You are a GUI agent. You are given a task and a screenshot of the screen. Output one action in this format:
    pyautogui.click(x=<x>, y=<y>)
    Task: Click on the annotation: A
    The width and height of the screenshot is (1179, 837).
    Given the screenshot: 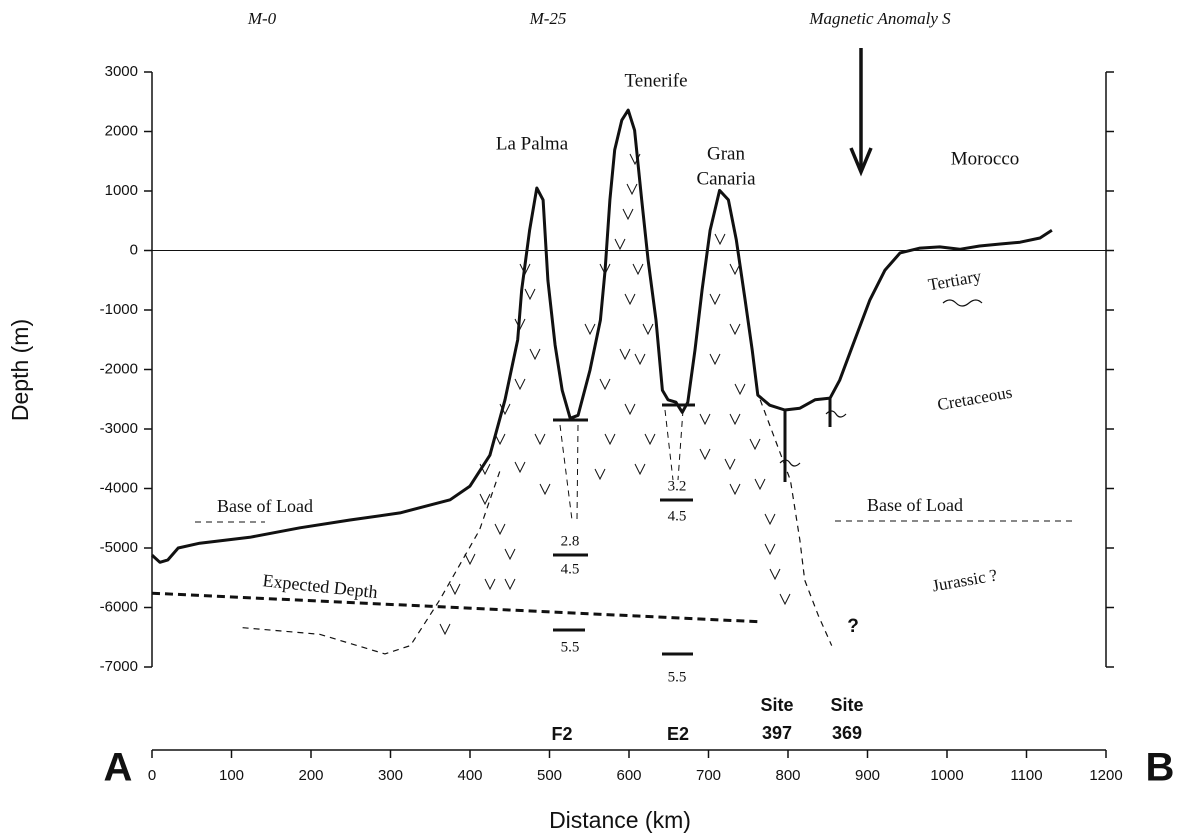 What is the action you would take?
    pyautogui.click(x=118, y=768)
    